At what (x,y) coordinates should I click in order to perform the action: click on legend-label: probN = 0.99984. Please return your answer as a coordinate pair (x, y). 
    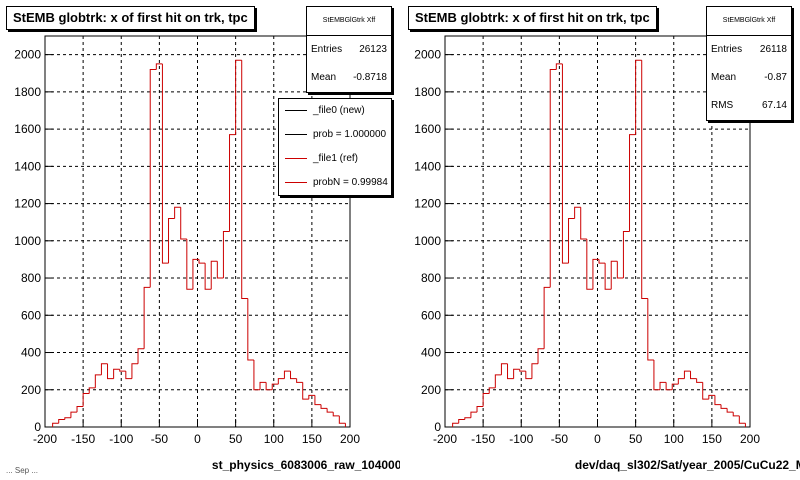
    Looking at the image, I should click on (350, 182).